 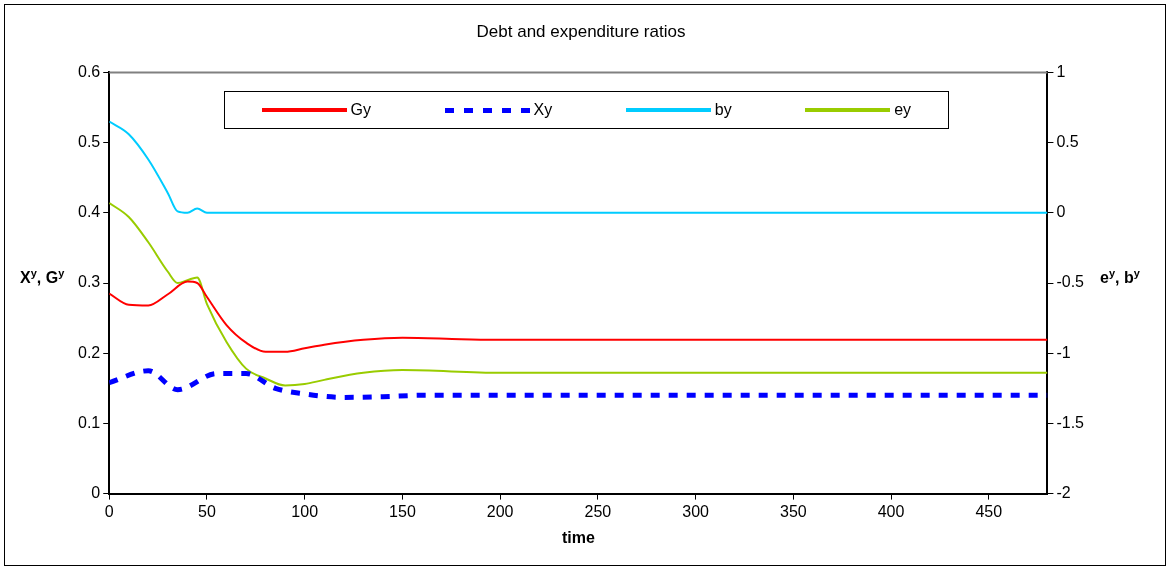 I want to click on x-tick-label: 200, so click(x=500, y=511).